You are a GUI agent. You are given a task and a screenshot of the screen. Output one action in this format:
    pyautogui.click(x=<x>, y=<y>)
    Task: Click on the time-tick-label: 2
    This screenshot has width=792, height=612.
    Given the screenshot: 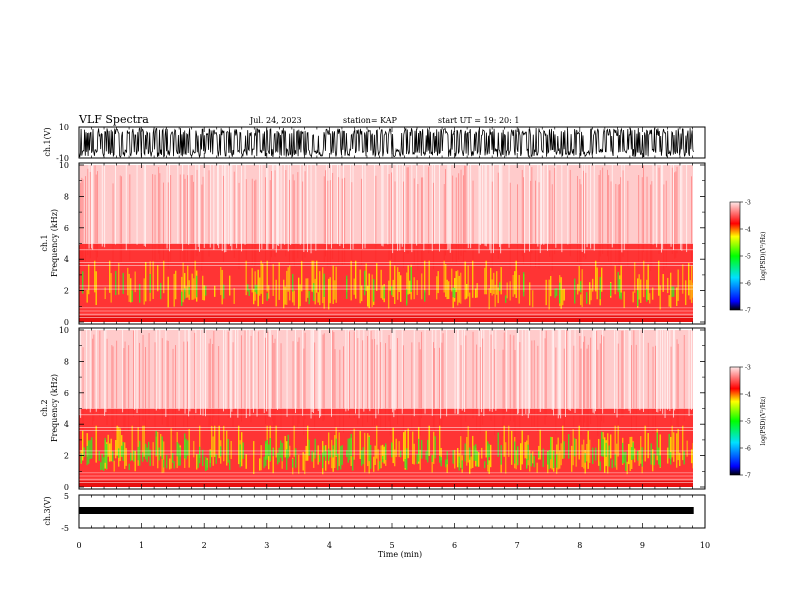 What is the action you would take?
    pyautogui.click(x=204, y=545)
    